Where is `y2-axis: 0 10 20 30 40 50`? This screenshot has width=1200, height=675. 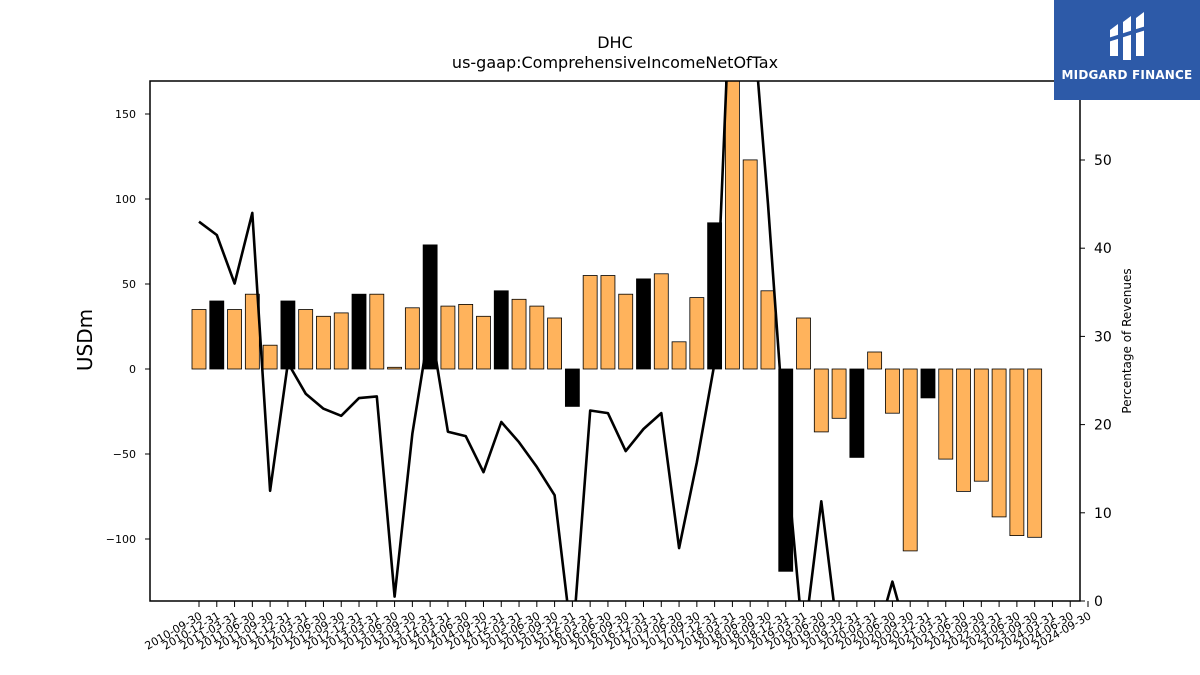 y2-axis: 0 10 20 30 40 50 is located at coordinates (1096, 381).